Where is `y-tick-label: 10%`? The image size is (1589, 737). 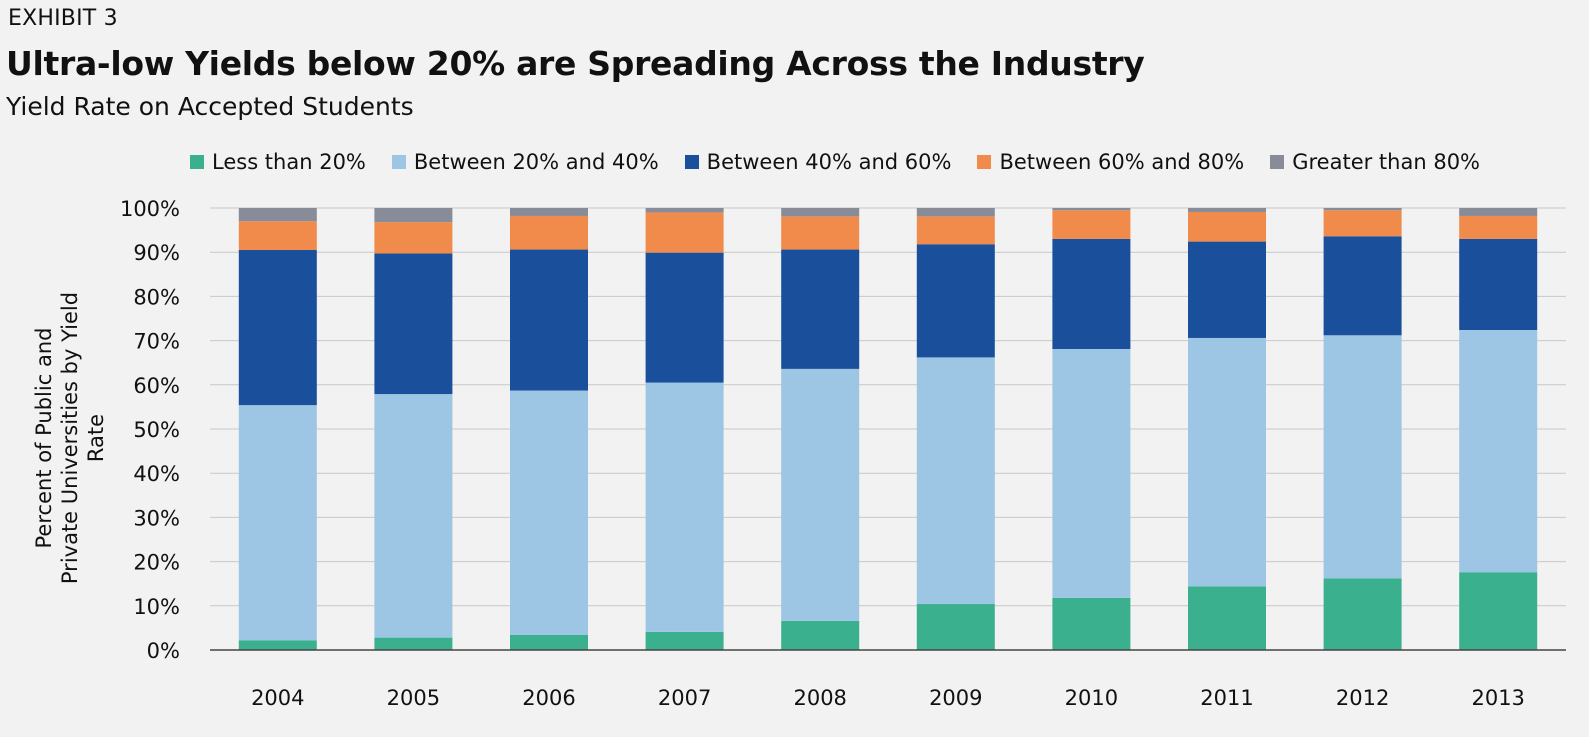
y-tick-label: 10% is located at coordinates (156, 607).